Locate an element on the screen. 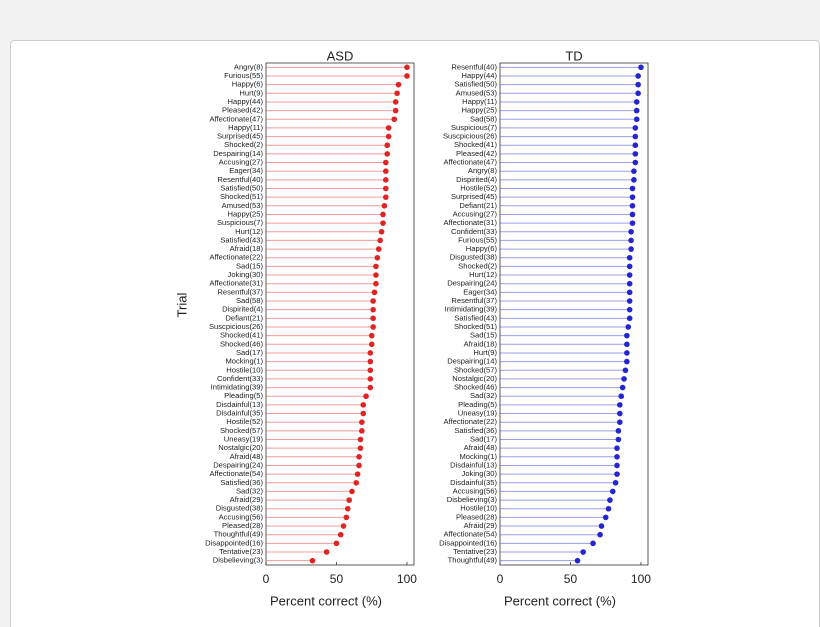  panel-title: TD is located at coordinates (573, 55).